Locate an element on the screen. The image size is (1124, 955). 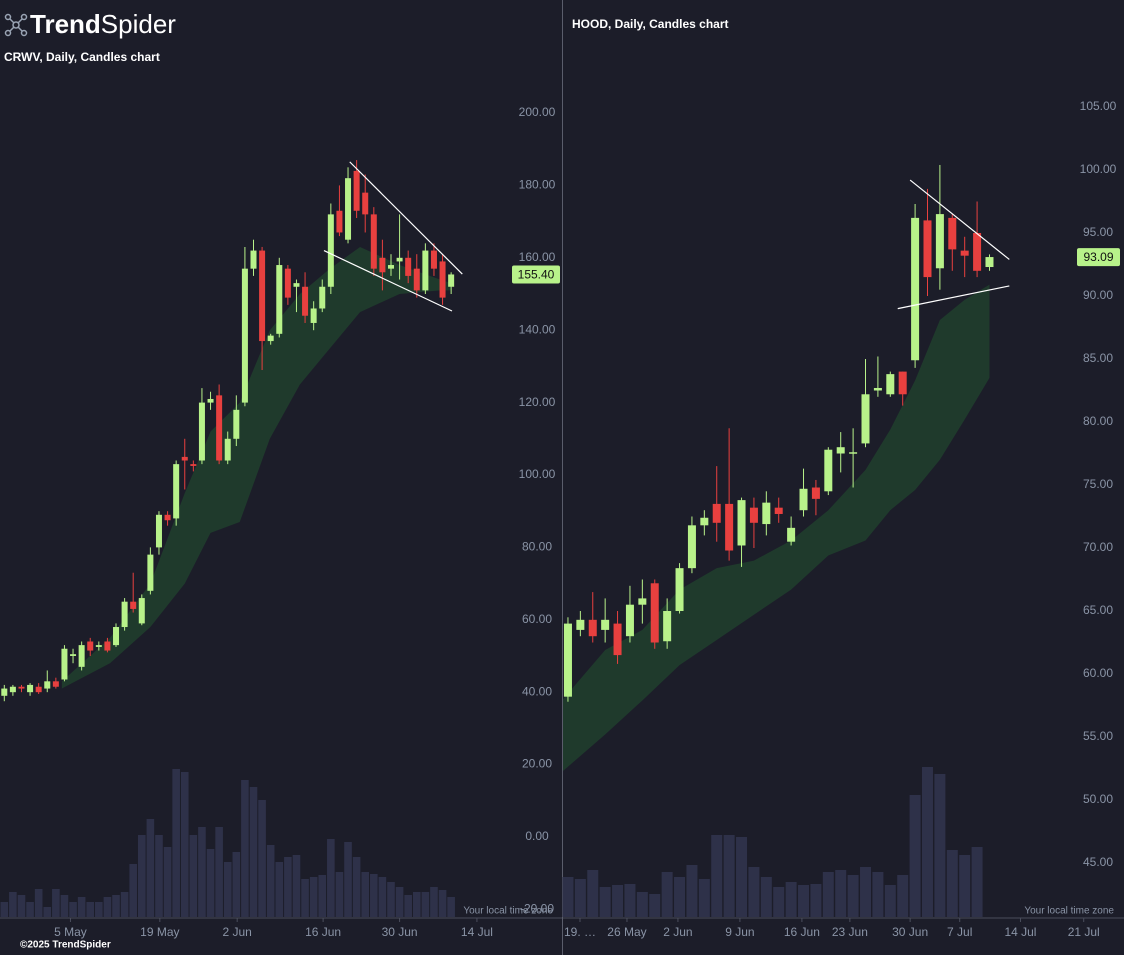
x-tick-label: 14 Jul is located at coordinates (477, 932).